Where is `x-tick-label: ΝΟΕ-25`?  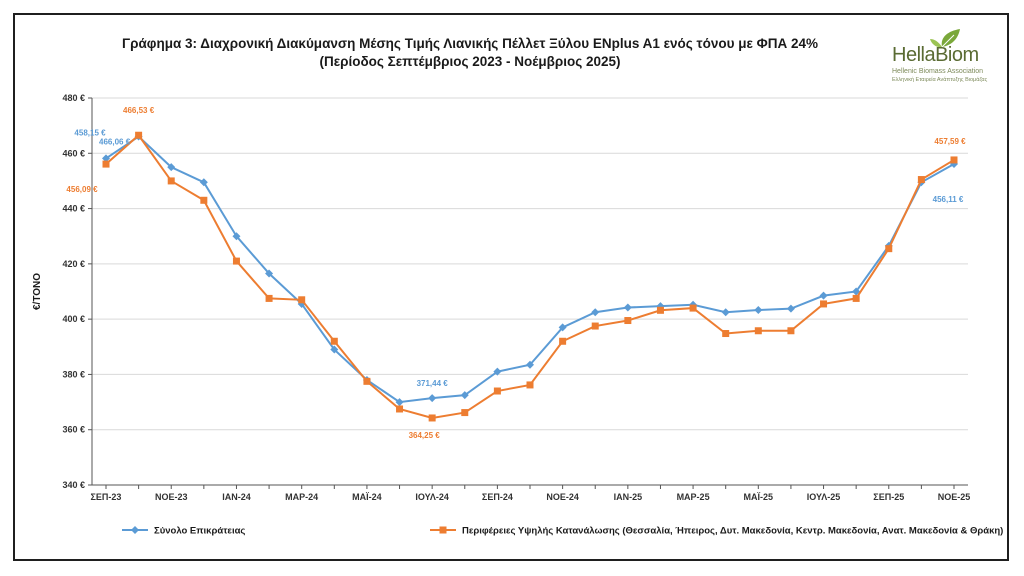
x-tick-label: ΝΟΕ-25 is located at coordinates (954, 497).